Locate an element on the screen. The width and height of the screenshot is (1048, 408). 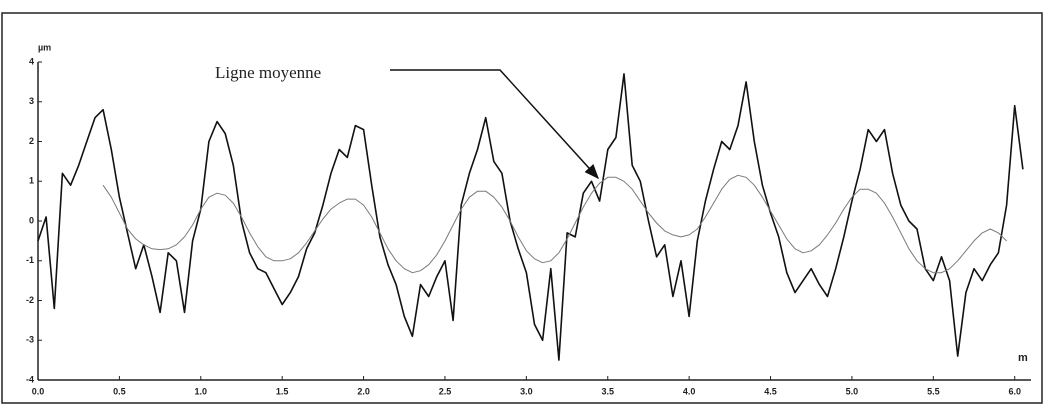
y-tick-label: 2 is located at coordinates (31, 141).